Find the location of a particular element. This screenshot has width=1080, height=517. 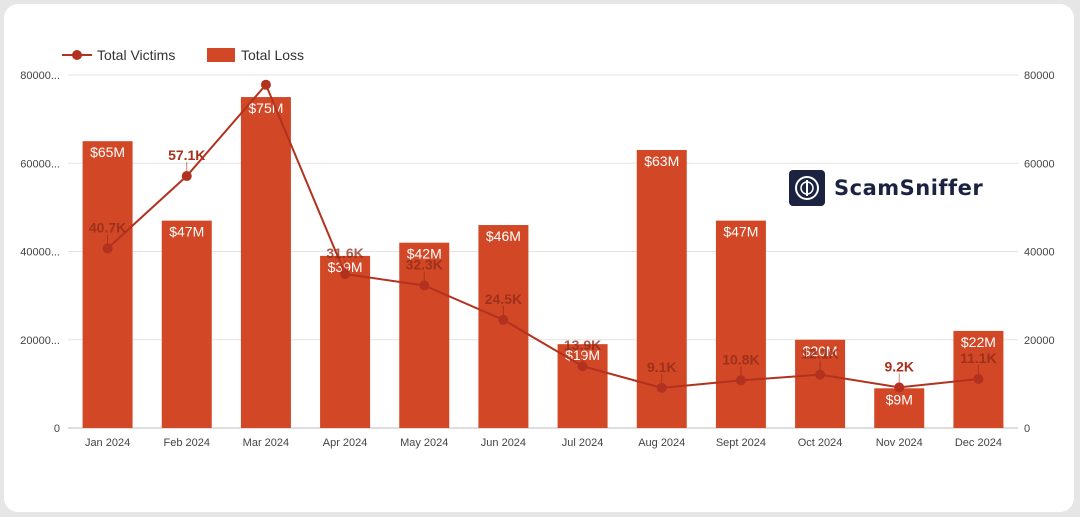

bar-data-label: $22M is located at coordinates (978, 342).